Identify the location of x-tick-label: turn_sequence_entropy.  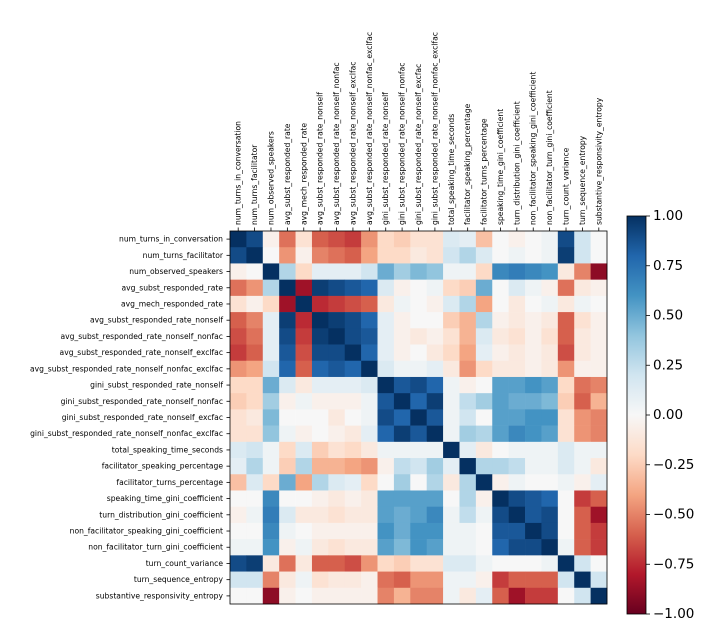
(582, 180).